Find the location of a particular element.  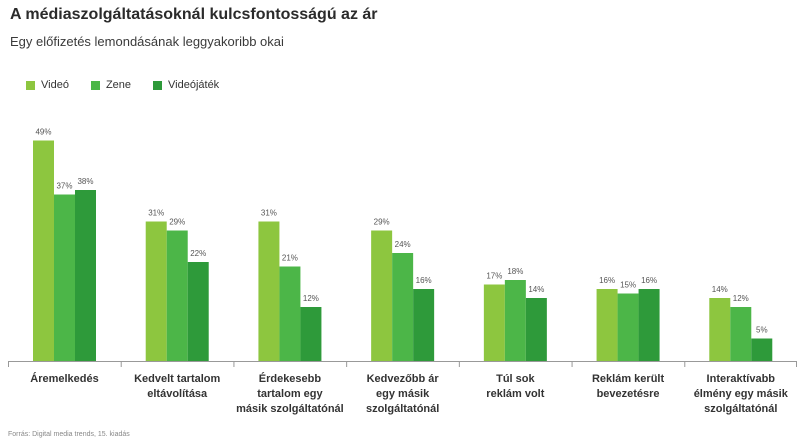

legend-item-videojatek: Videójáték is located at coordinates (186, 85).